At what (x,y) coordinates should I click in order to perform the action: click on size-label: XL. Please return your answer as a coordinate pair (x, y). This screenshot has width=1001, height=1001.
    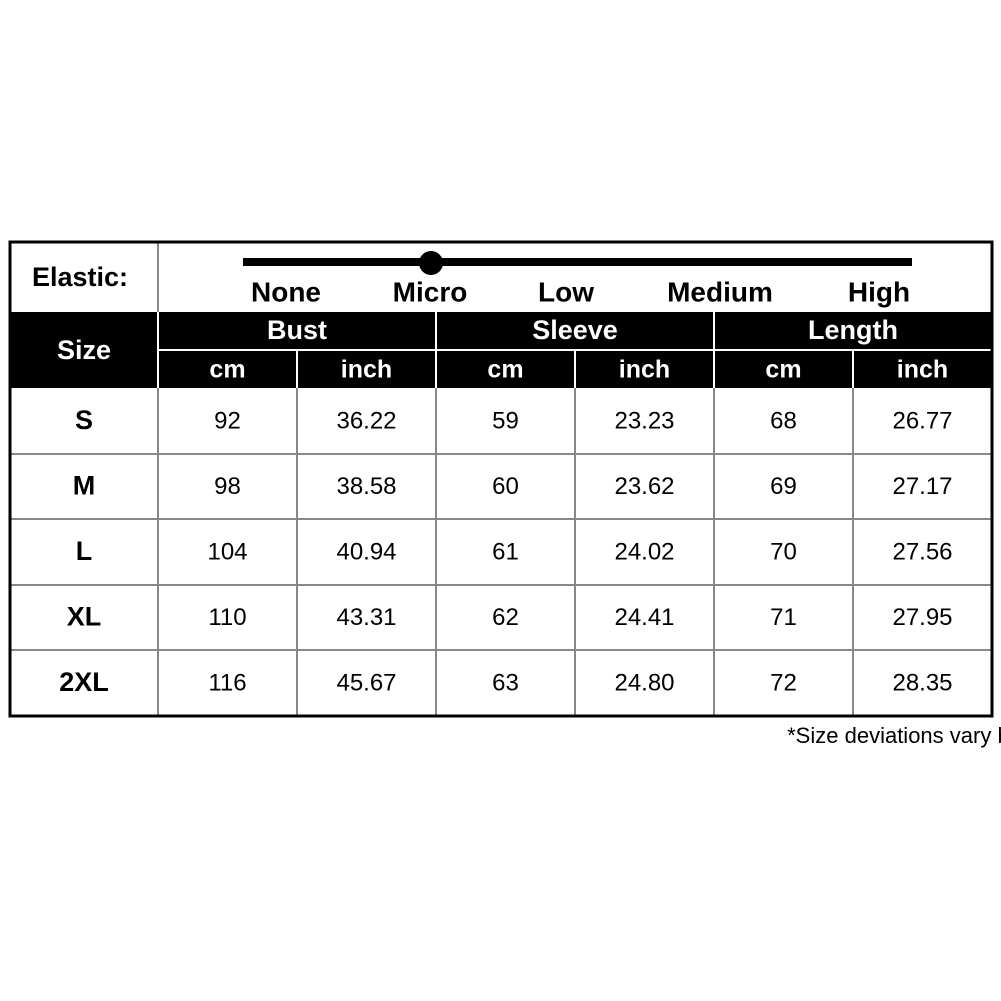
    Looking at the image, I should click on (84, 617).